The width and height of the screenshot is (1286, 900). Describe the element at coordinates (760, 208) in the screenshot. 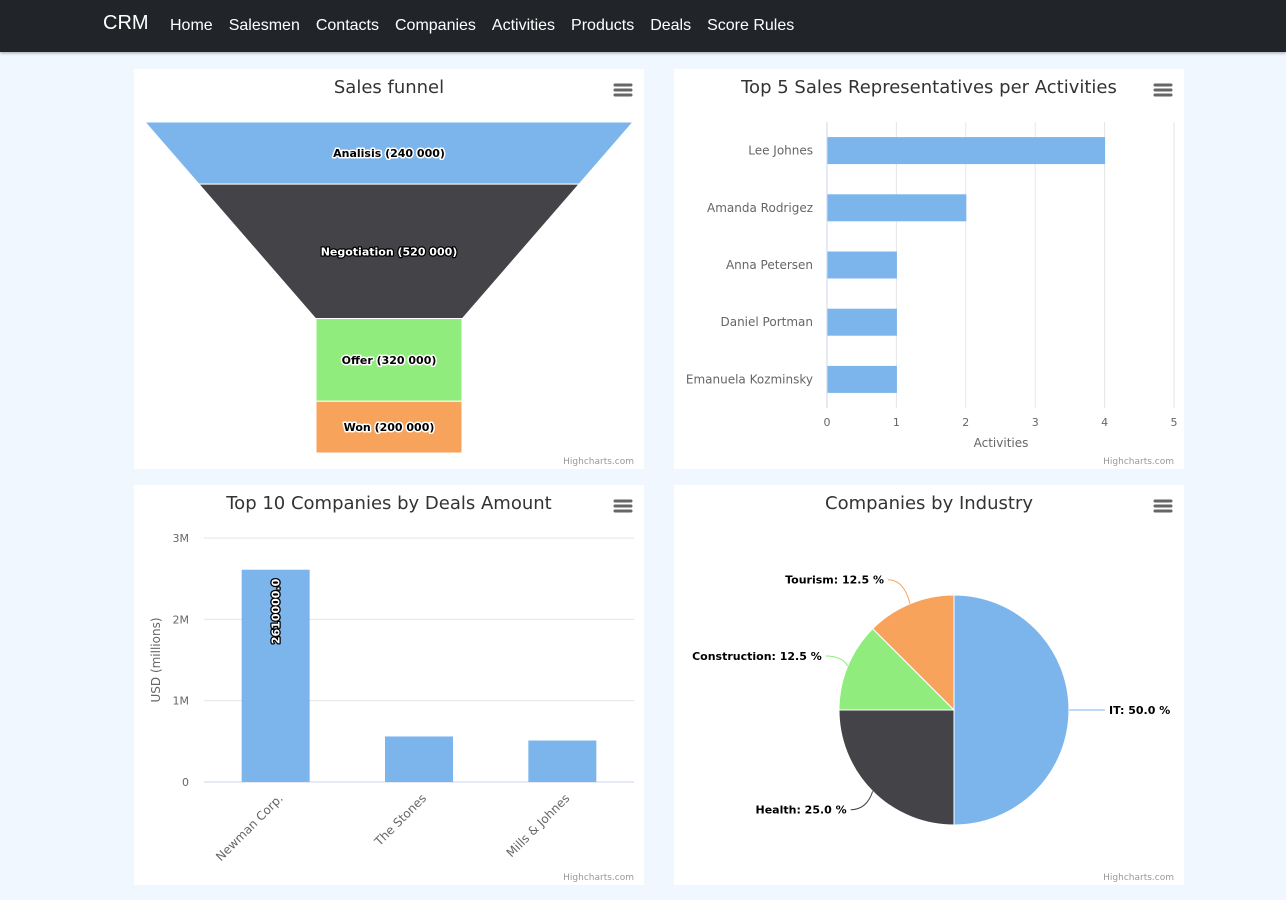

I see `y-category-label: Amanda Rodrigez` at that location.